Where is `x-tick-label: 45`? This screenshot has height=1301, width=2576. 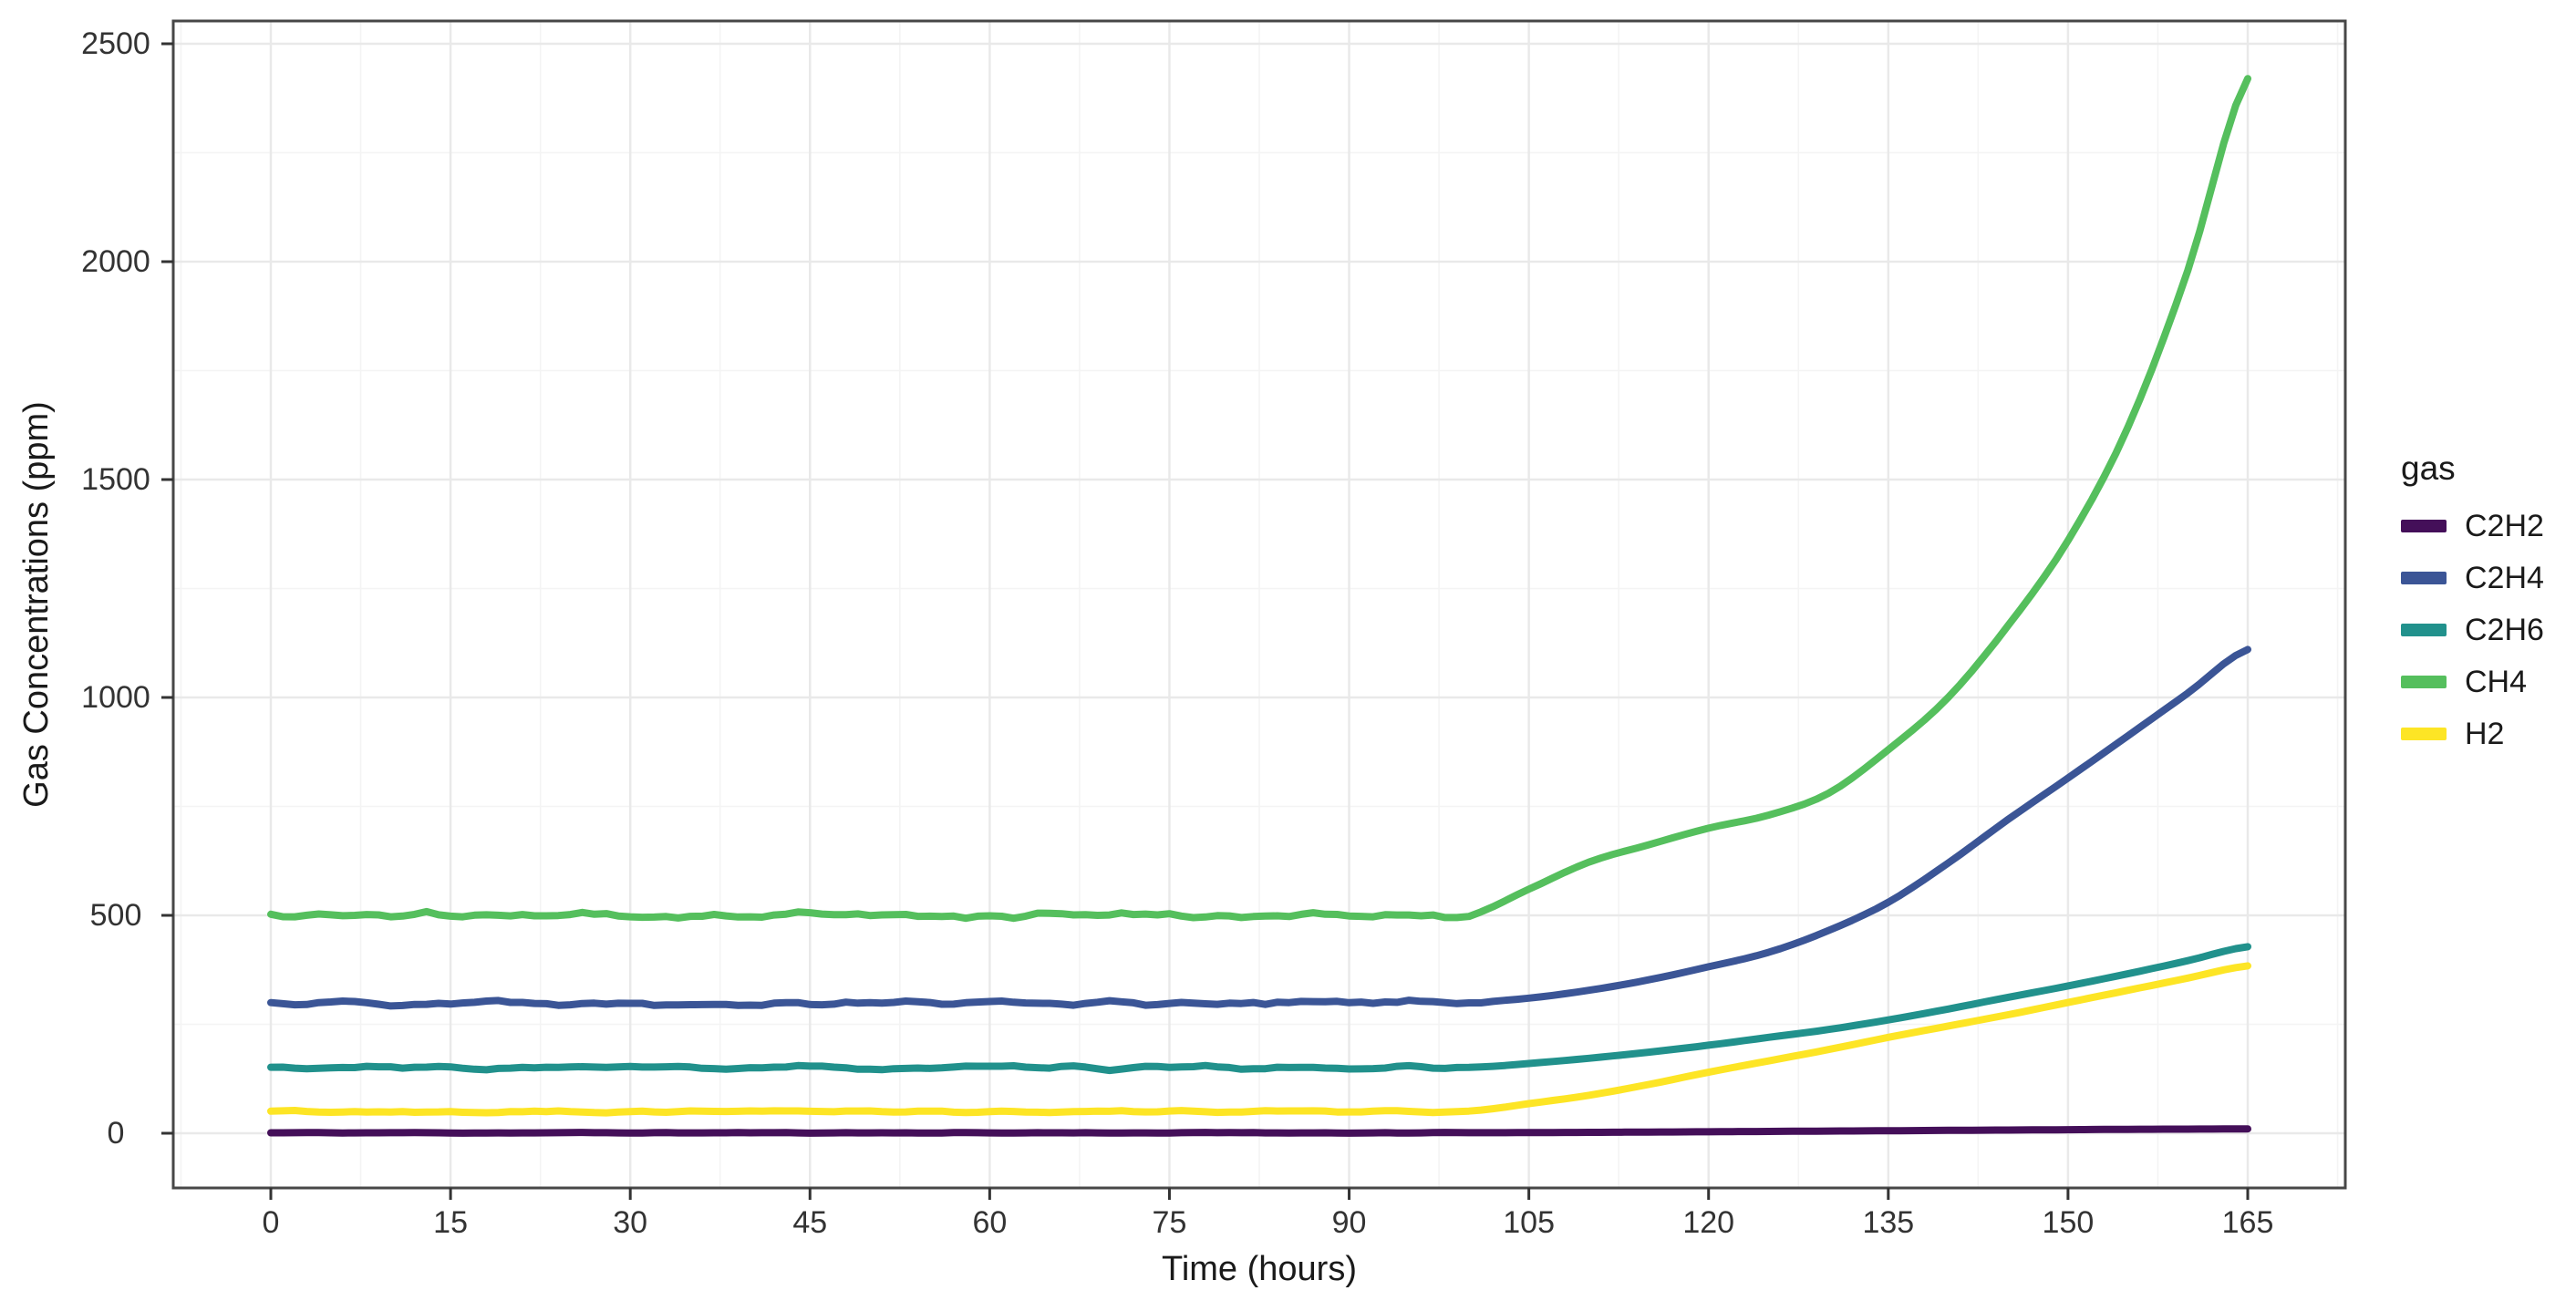 x-tick-label: 45 is located at coordinates (809, 1222).